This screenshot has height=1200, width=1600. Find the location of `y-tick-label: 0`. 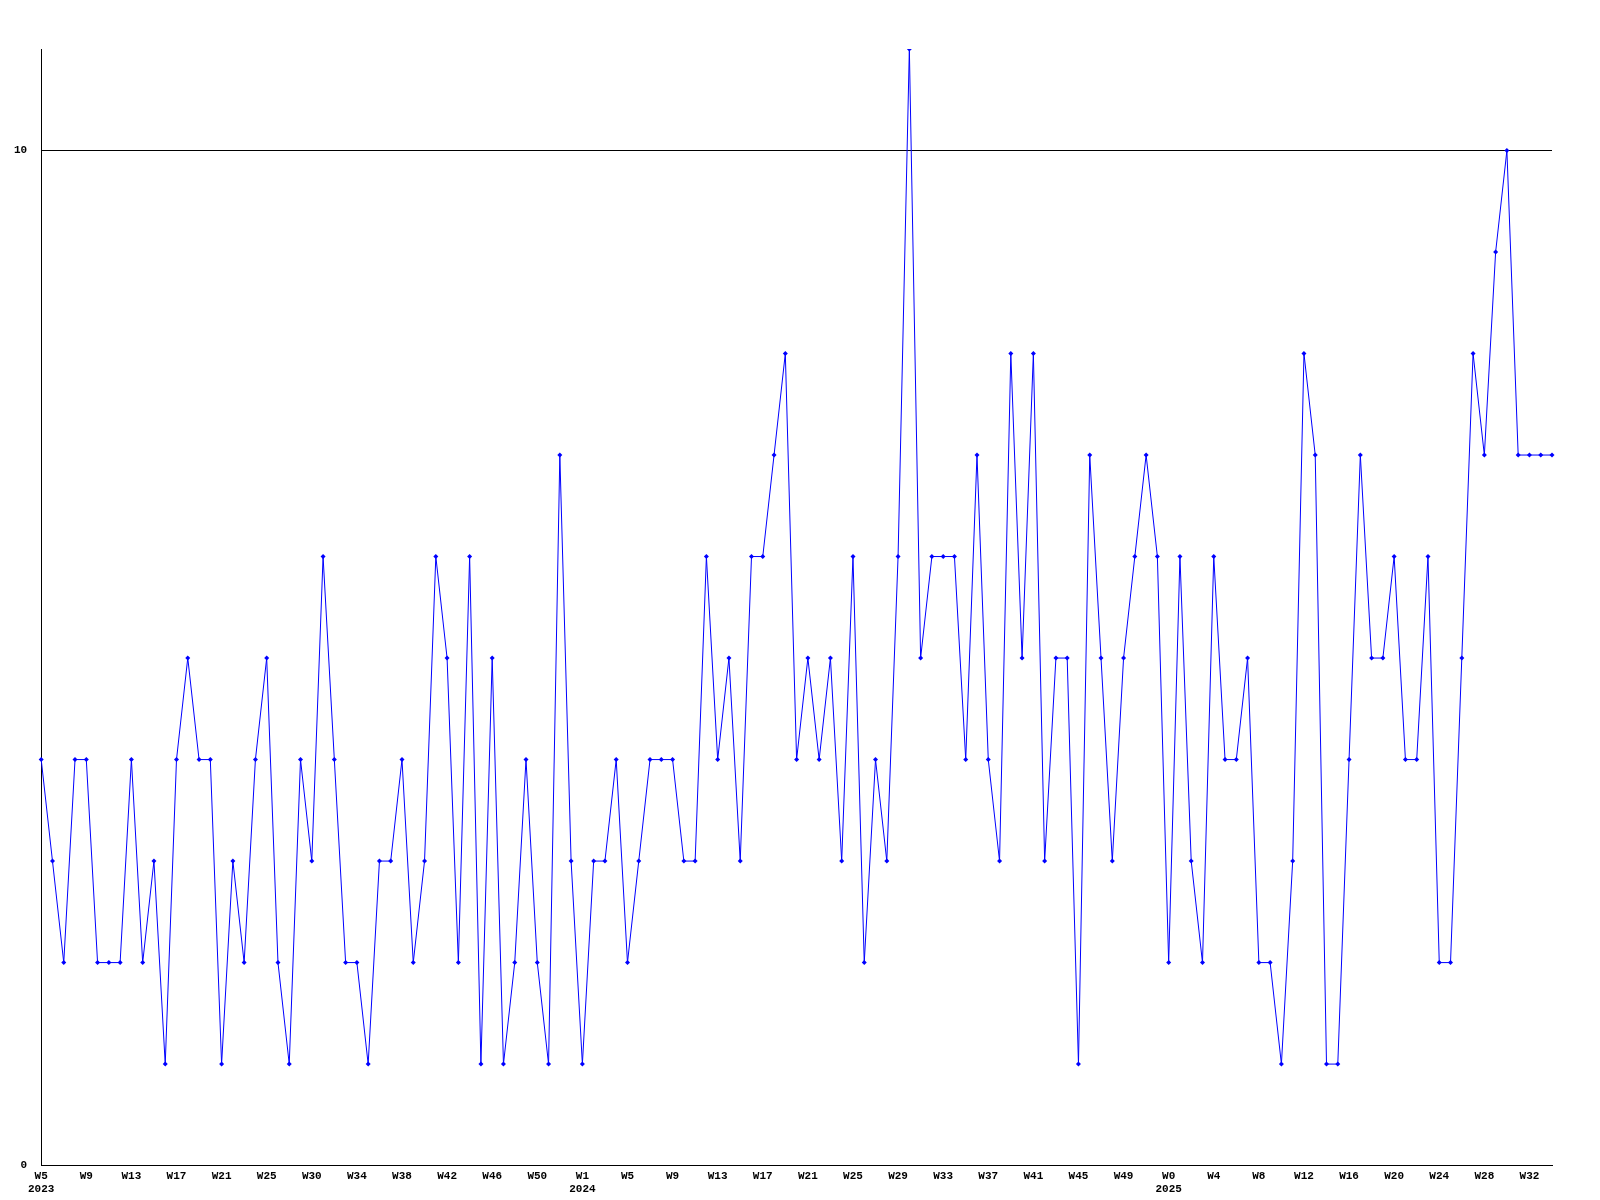

y-tick-label: 0 is located at coordinates (24, 1165).